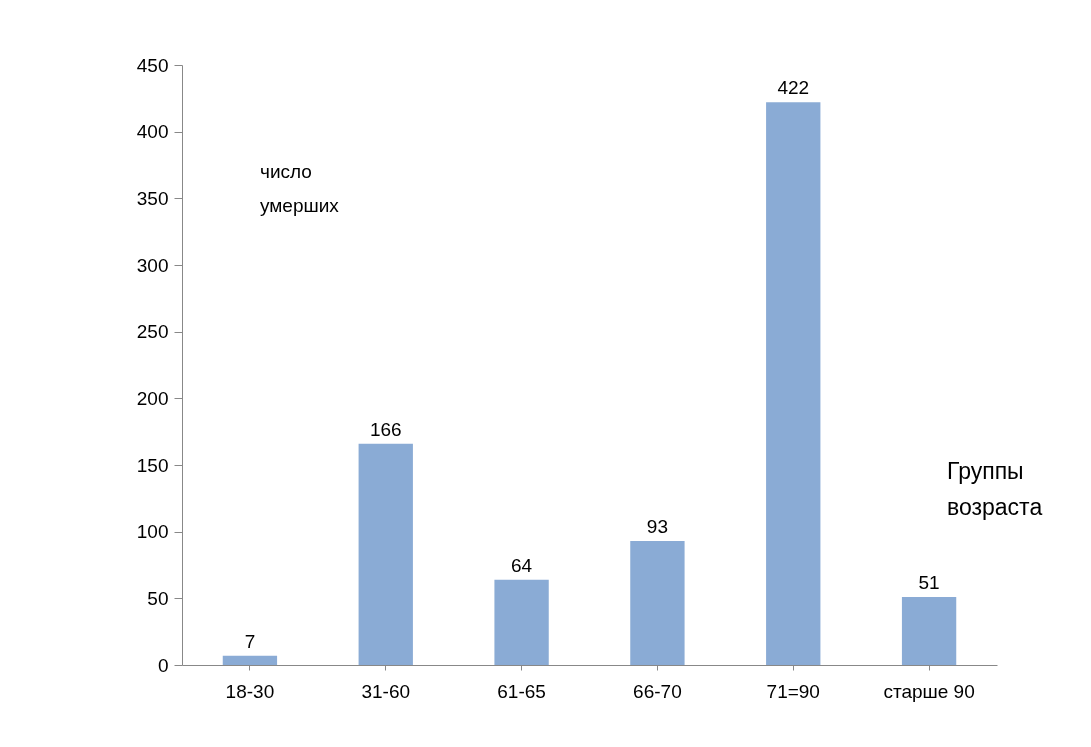 This screenshot has height=747, width=1091. What do you see at coordinates (657, 691) in the screenshot?
I see `x-tick-label: 66-70` at bounding box center [657, 691].